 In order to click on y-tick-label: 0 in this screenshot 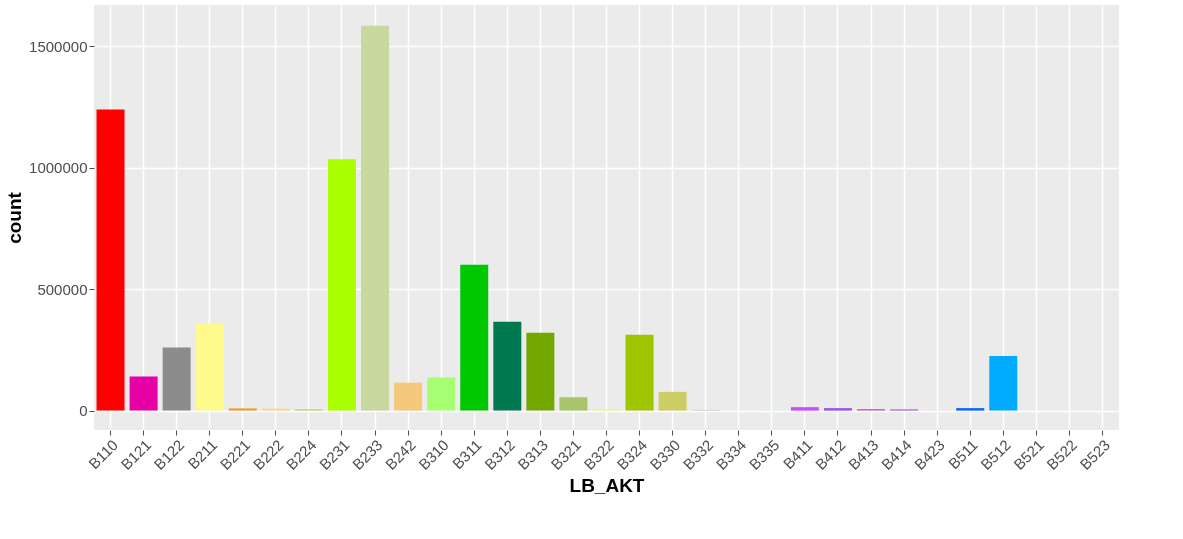, I will do `click(83, 411)`.